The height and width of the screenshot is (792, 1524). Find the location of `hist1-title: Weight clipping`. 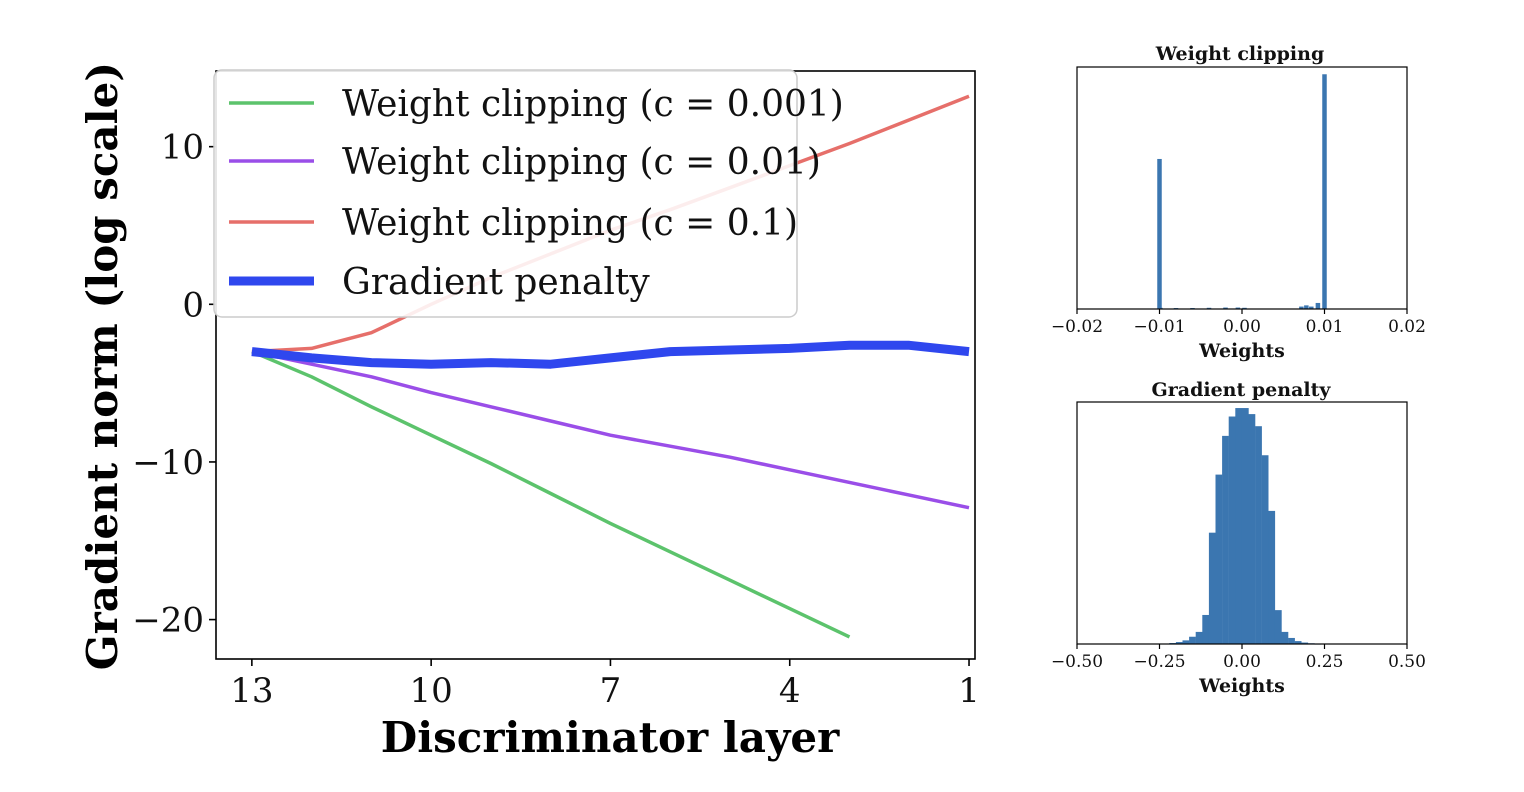

hist1-title: Weight clipping is located at coordinates (1239, 54).